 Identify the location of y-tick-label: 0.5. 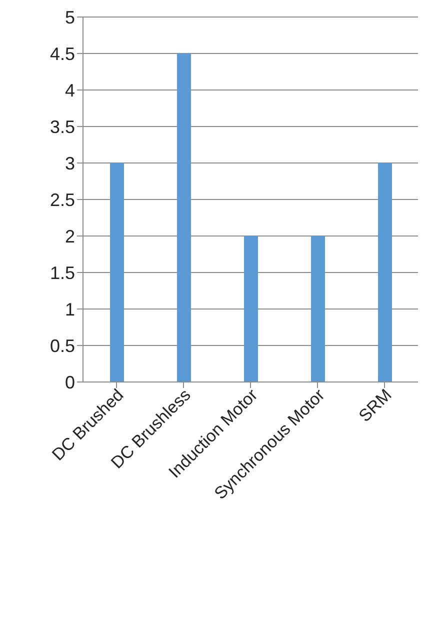
(62, 346).